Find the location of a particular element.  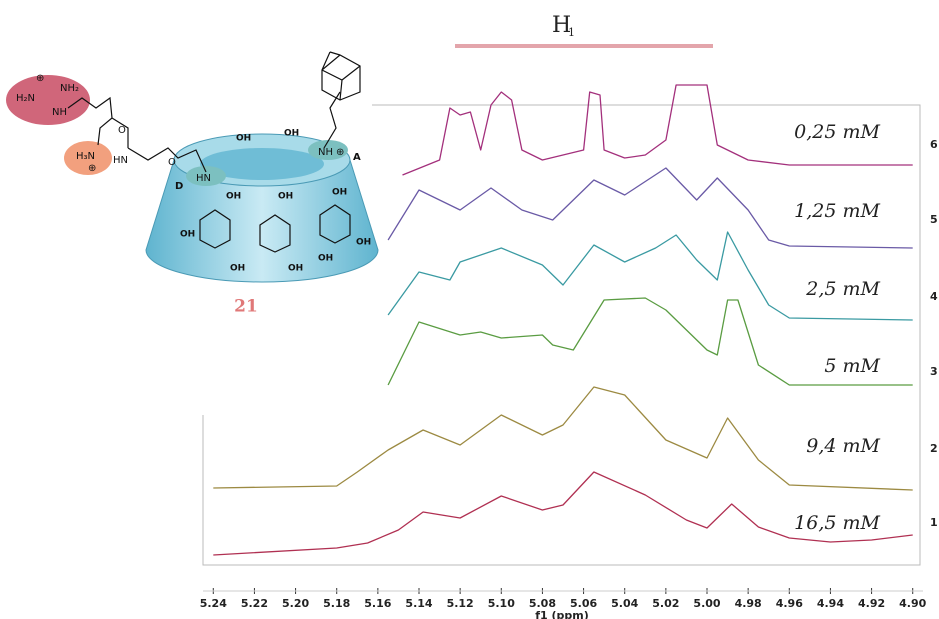

annotation-label: H is located at coordinates (561, 25).